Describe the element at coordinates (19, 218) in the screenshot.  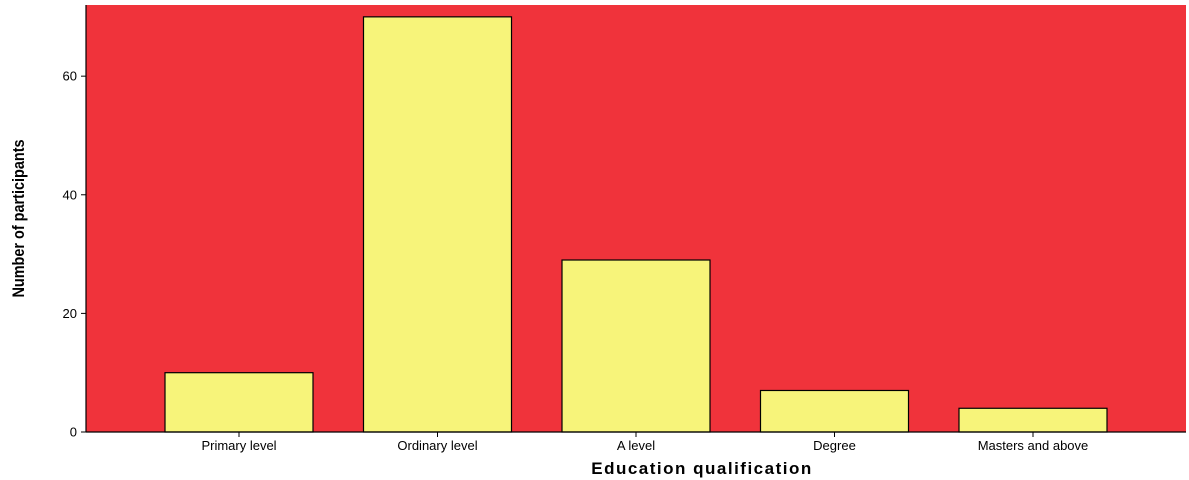
I see `y-axis-title: Number of participants` at that location.